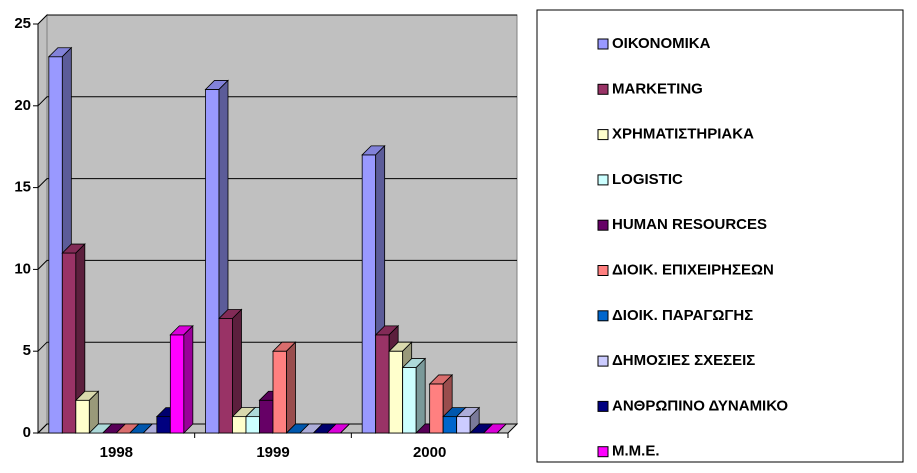  I want to click on y-tick-label: 10, so click(22, 268).